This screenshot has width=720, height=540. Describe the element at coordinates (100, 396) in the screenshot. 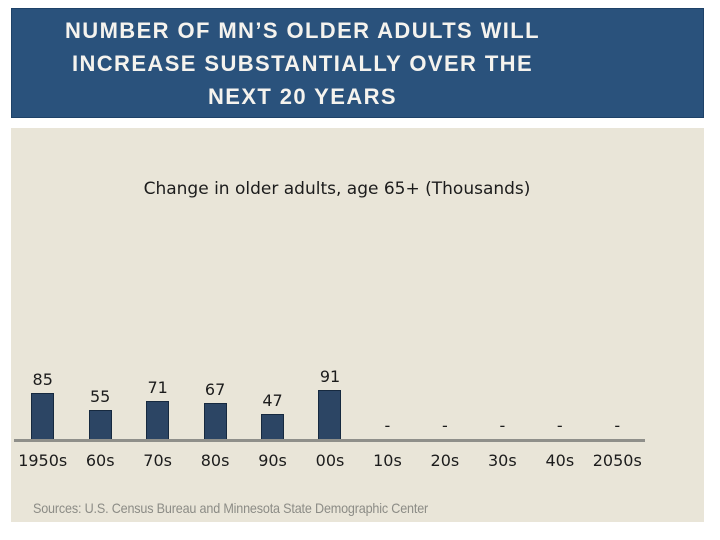

I see `bar-value-label: 55` at that location.